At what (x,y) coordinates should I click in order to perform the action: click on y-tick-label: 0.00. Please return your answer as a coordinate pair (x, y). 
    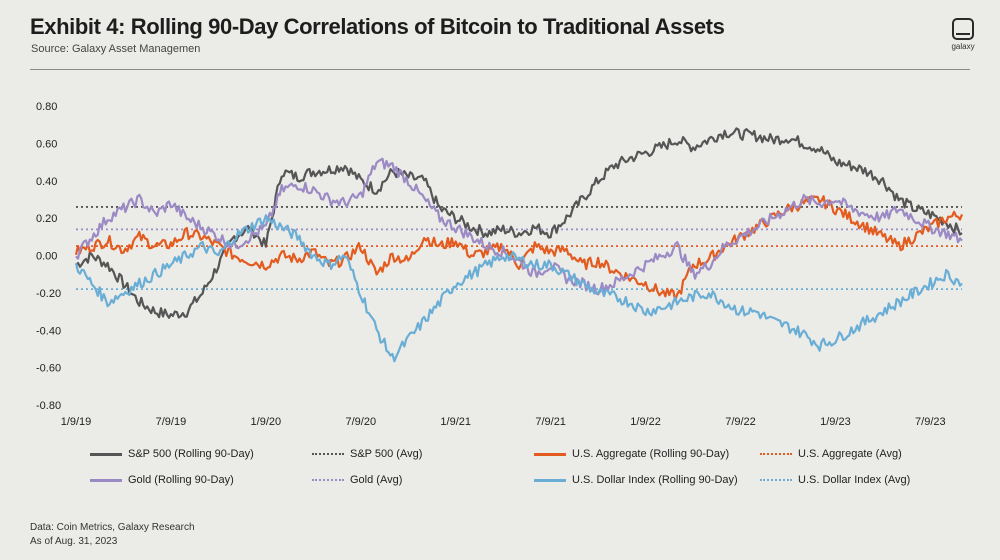
    Looking at the image, I should click on (46, 257).